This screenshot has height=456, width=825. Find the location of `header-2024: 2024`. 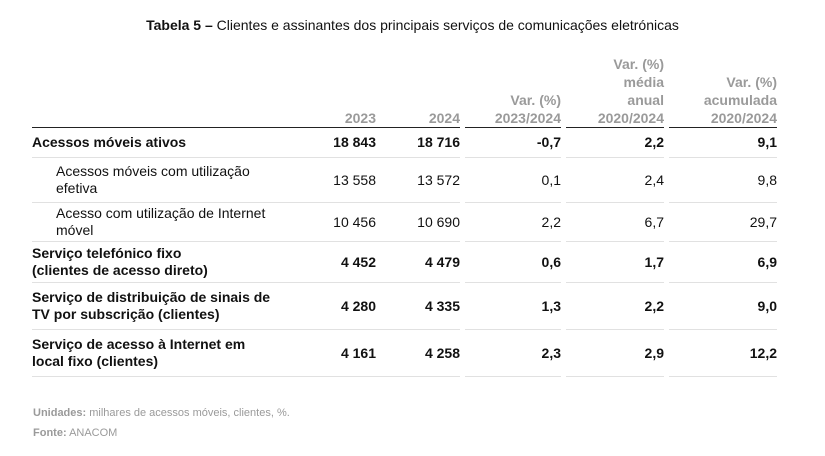

header-2024: 2024 is located at coordinates (418, 89).